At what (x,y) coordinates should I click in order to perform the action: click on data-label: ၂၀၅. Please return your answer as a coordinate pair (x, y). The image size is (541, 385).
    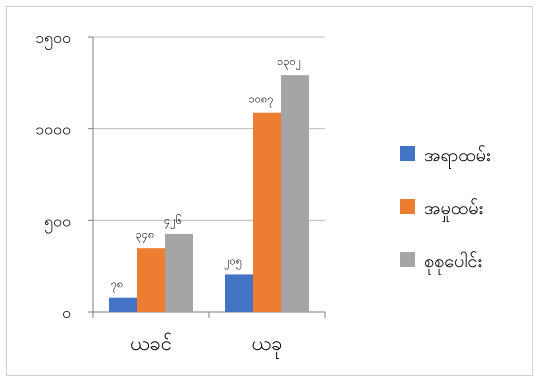
    Looking at the image, I should click on (233, 261).